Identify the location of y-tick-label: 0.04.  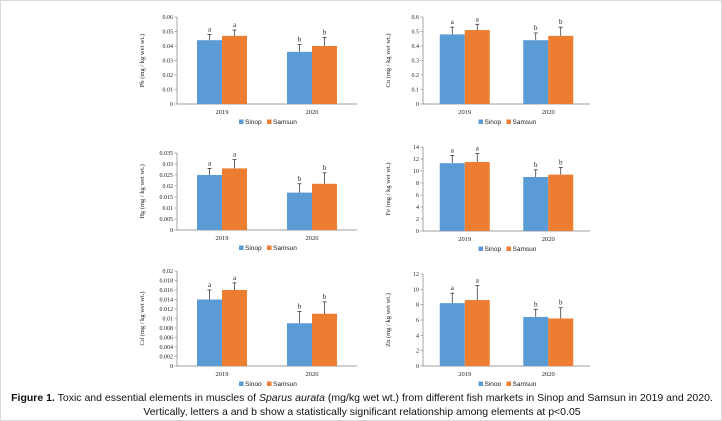
(168, 47).